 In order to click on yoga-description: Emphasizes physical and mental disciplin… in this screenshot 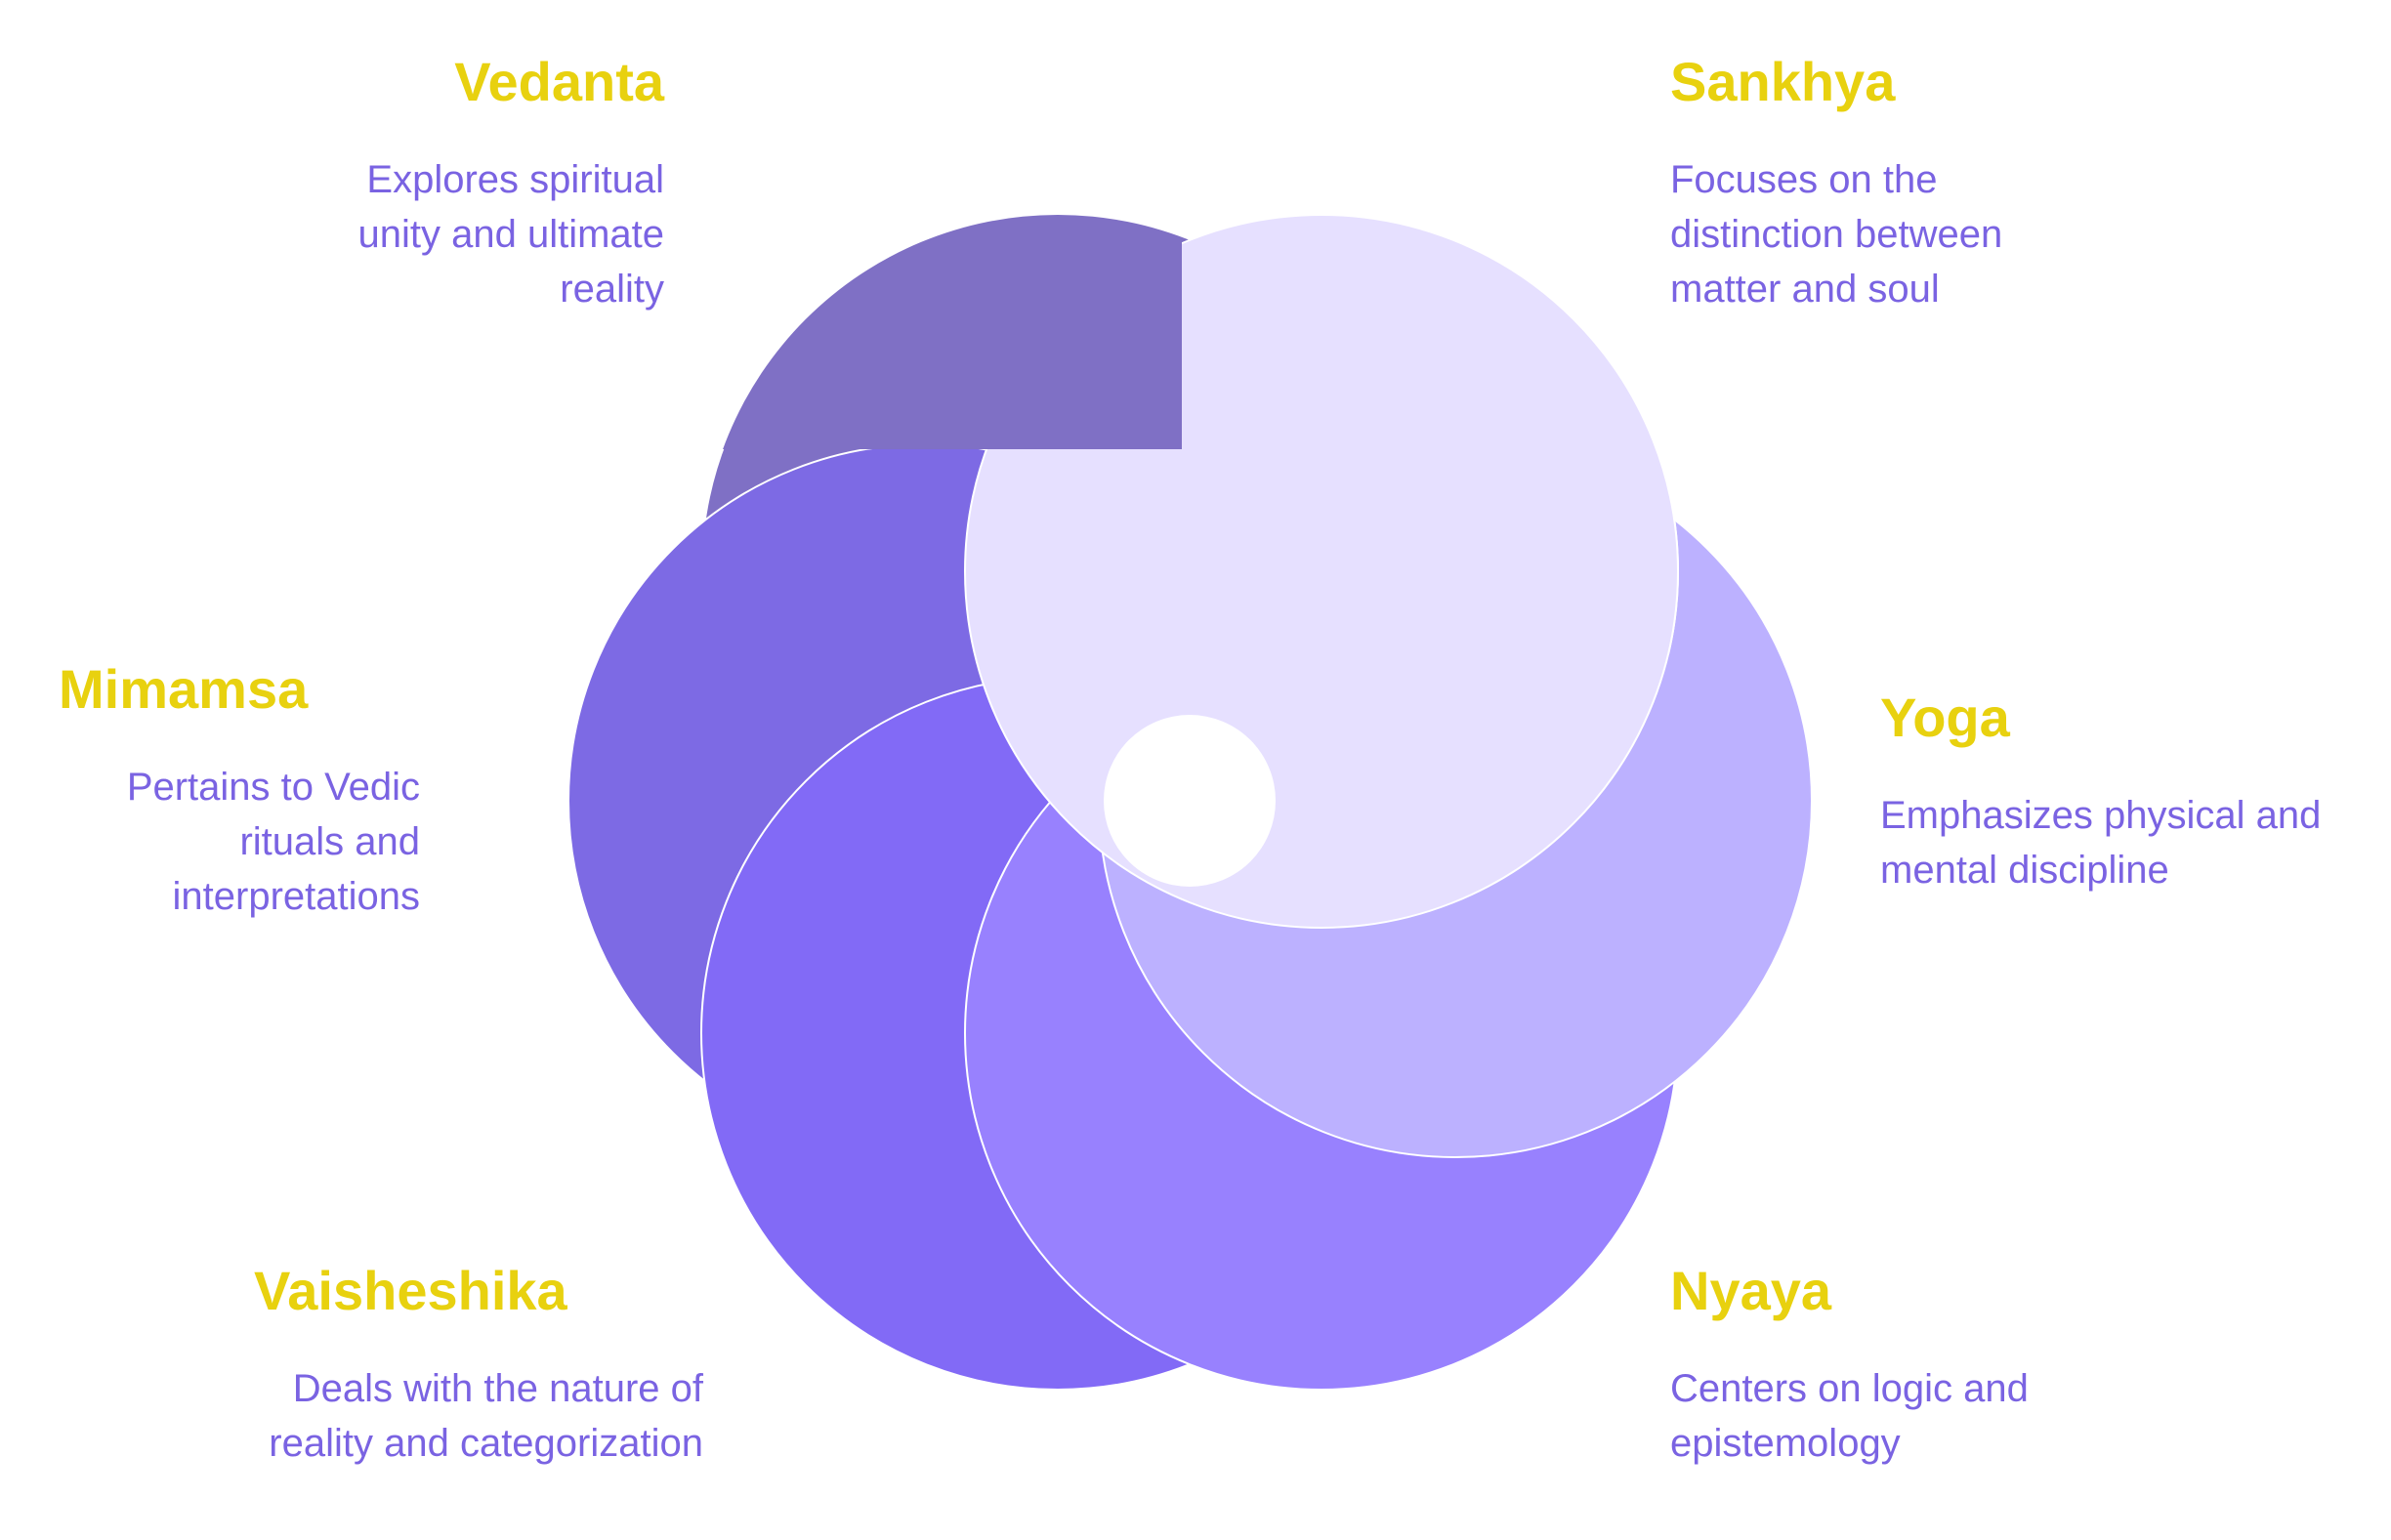, I will do `click(2101, 843)`.